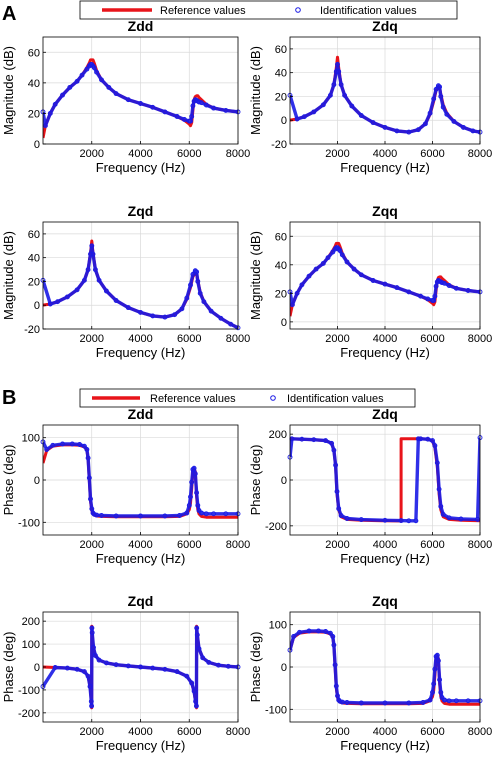 The height and width of the screenshot is (761, 498). Describe the element at coordinates (193, 399) in the screenshot. I see `legend-b-reference-label: Reference values` at that location.